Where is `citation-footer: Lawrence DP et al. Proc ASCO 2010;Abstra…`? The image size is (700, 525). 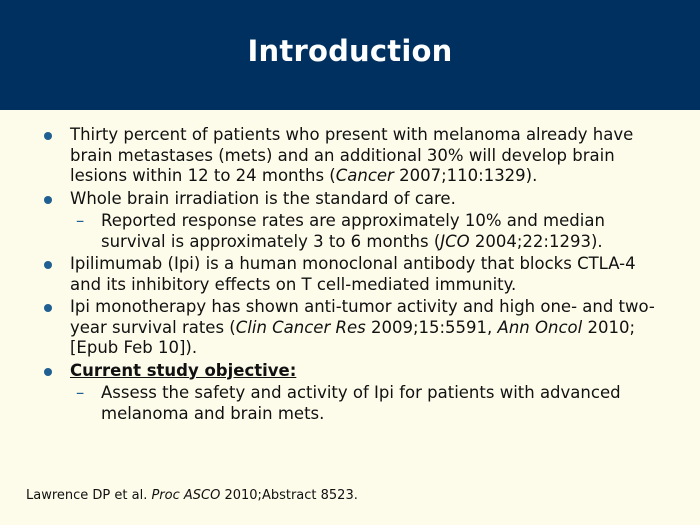
citation-footer: Lawrence DP et al. Proc ASCO 2010;Abstra… is located at coordinates (192, 495).